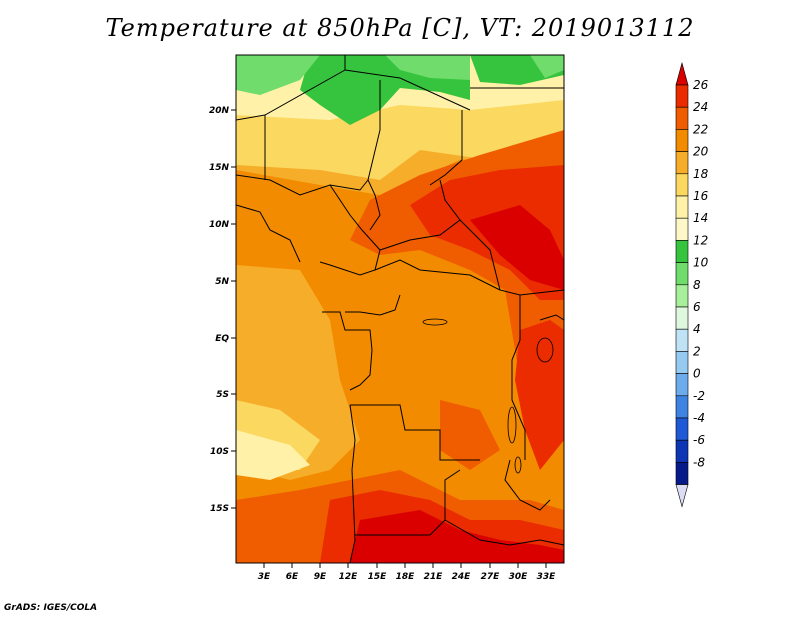  Describe the element at coordinates (699, 396) in the screenshot. I see `colorbar-label: -2` at that location.